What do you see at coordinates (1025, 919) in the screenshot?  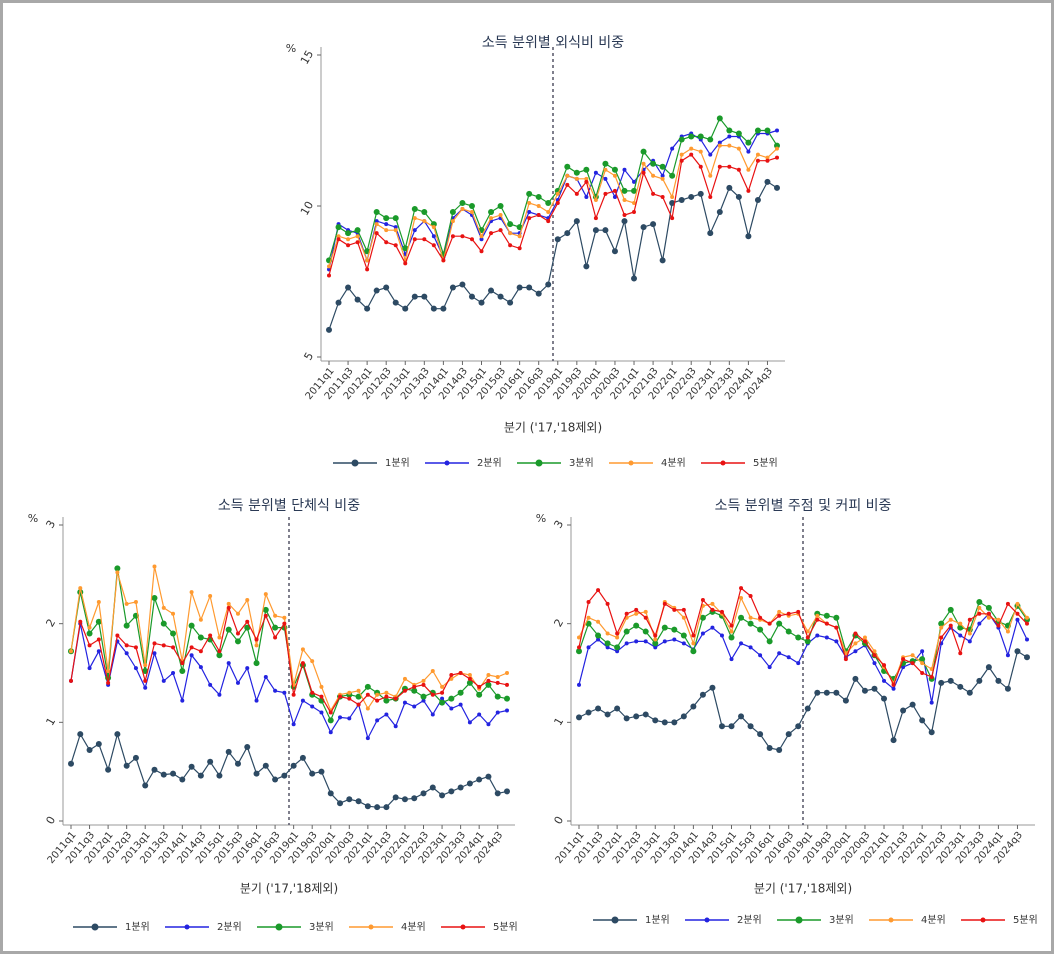 I see `legend-label: 5분위` at bounding box center [1025, 919].